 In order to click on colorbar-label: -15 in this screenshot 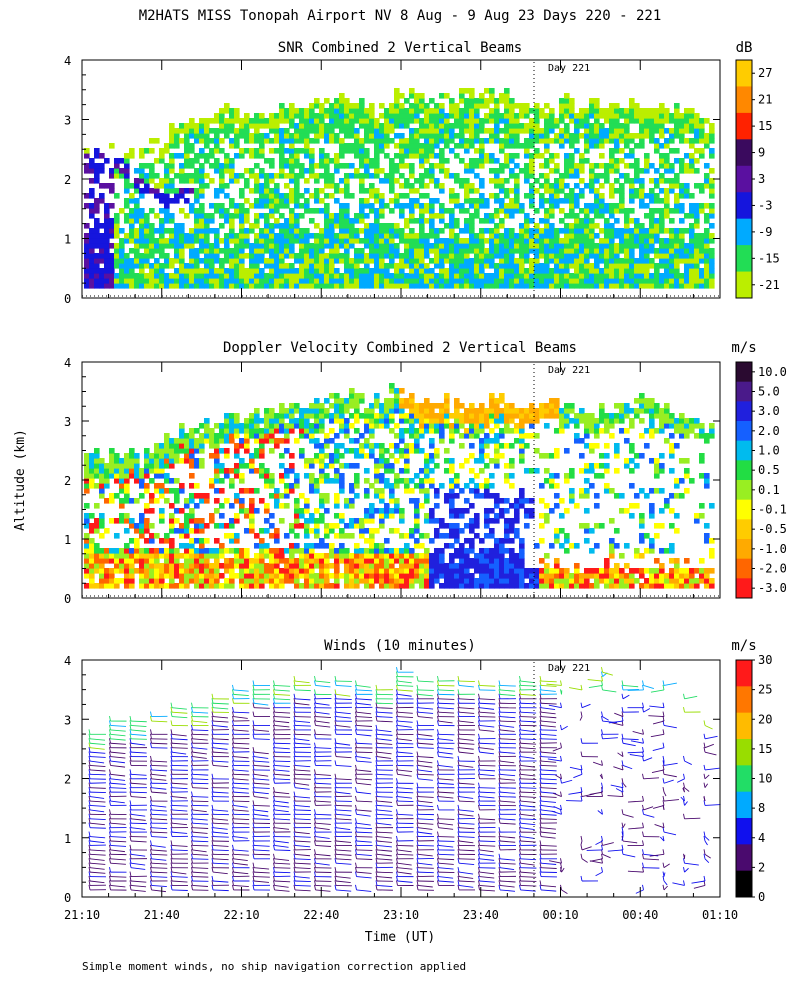, I will do `click(769, 258)`.